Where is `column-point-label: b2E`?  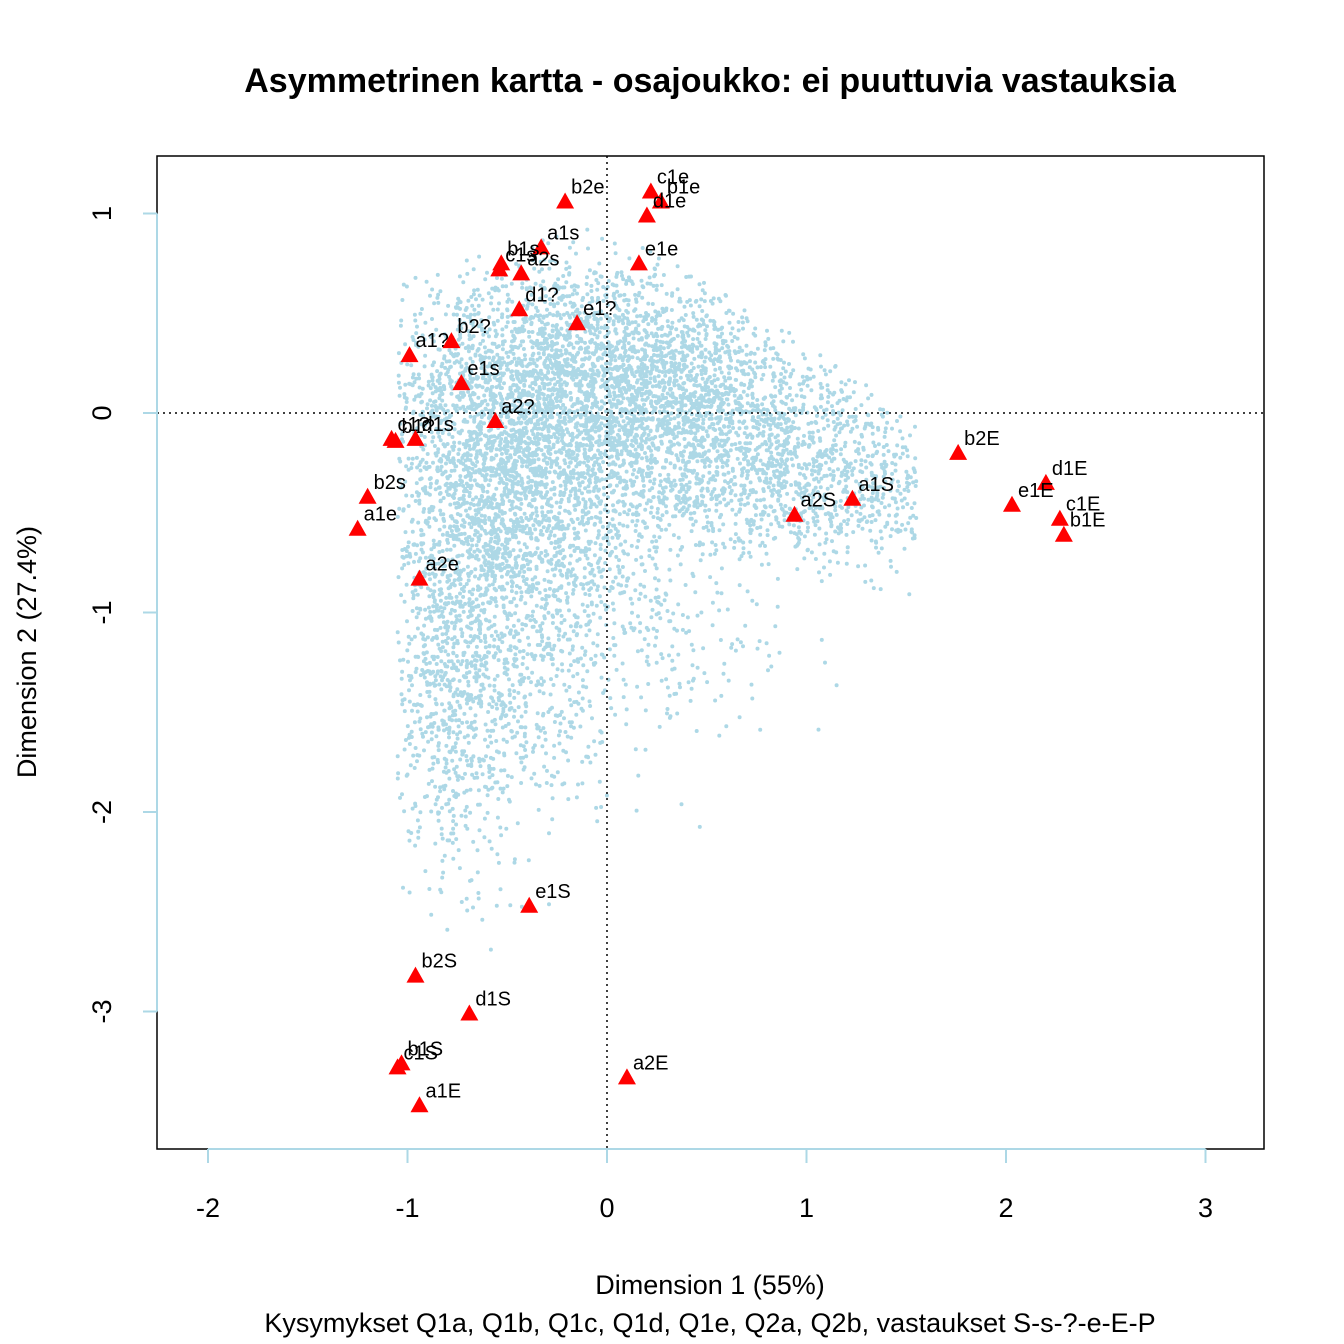 column-point-label: b2E is located at coordinates (982, 439).